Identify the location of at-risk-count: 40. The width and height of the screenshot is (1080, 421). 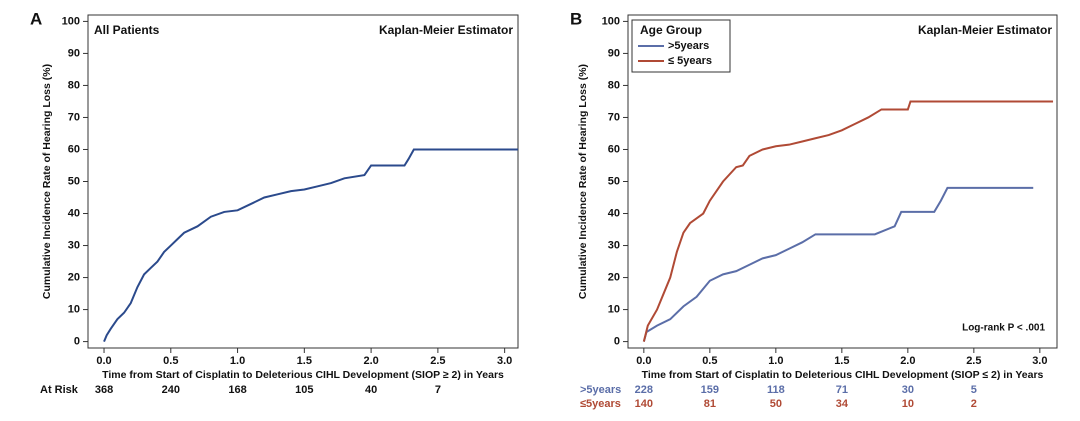
(371, 390).